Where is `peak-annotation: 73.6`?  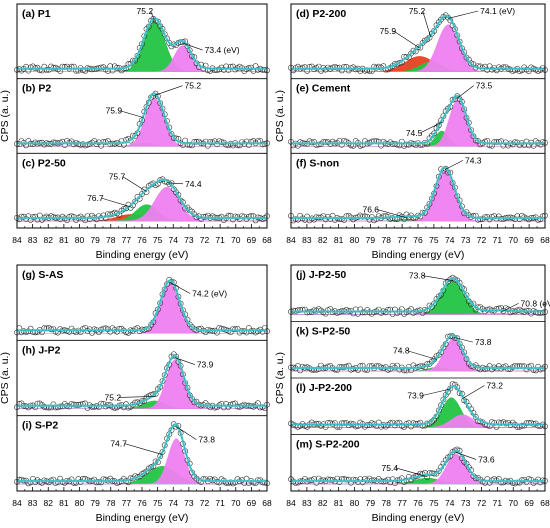
peak-annotation: 73.6 is located at coordinates (486, 459).